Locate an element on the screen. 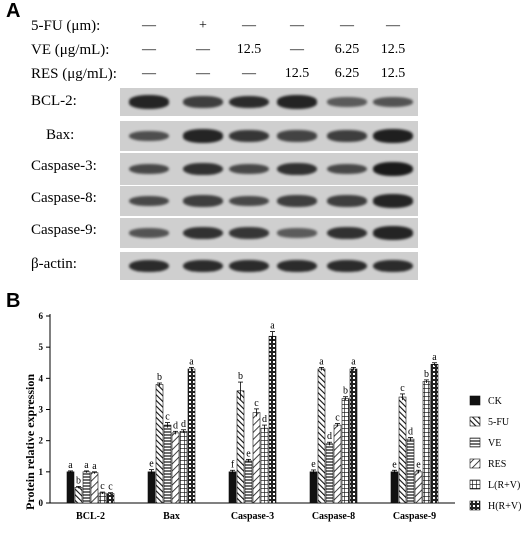 Image resolution: width=526 pixels, height=557 pixels. treatment-res-lane5: 6.25 is located at coordinates (347, 73).